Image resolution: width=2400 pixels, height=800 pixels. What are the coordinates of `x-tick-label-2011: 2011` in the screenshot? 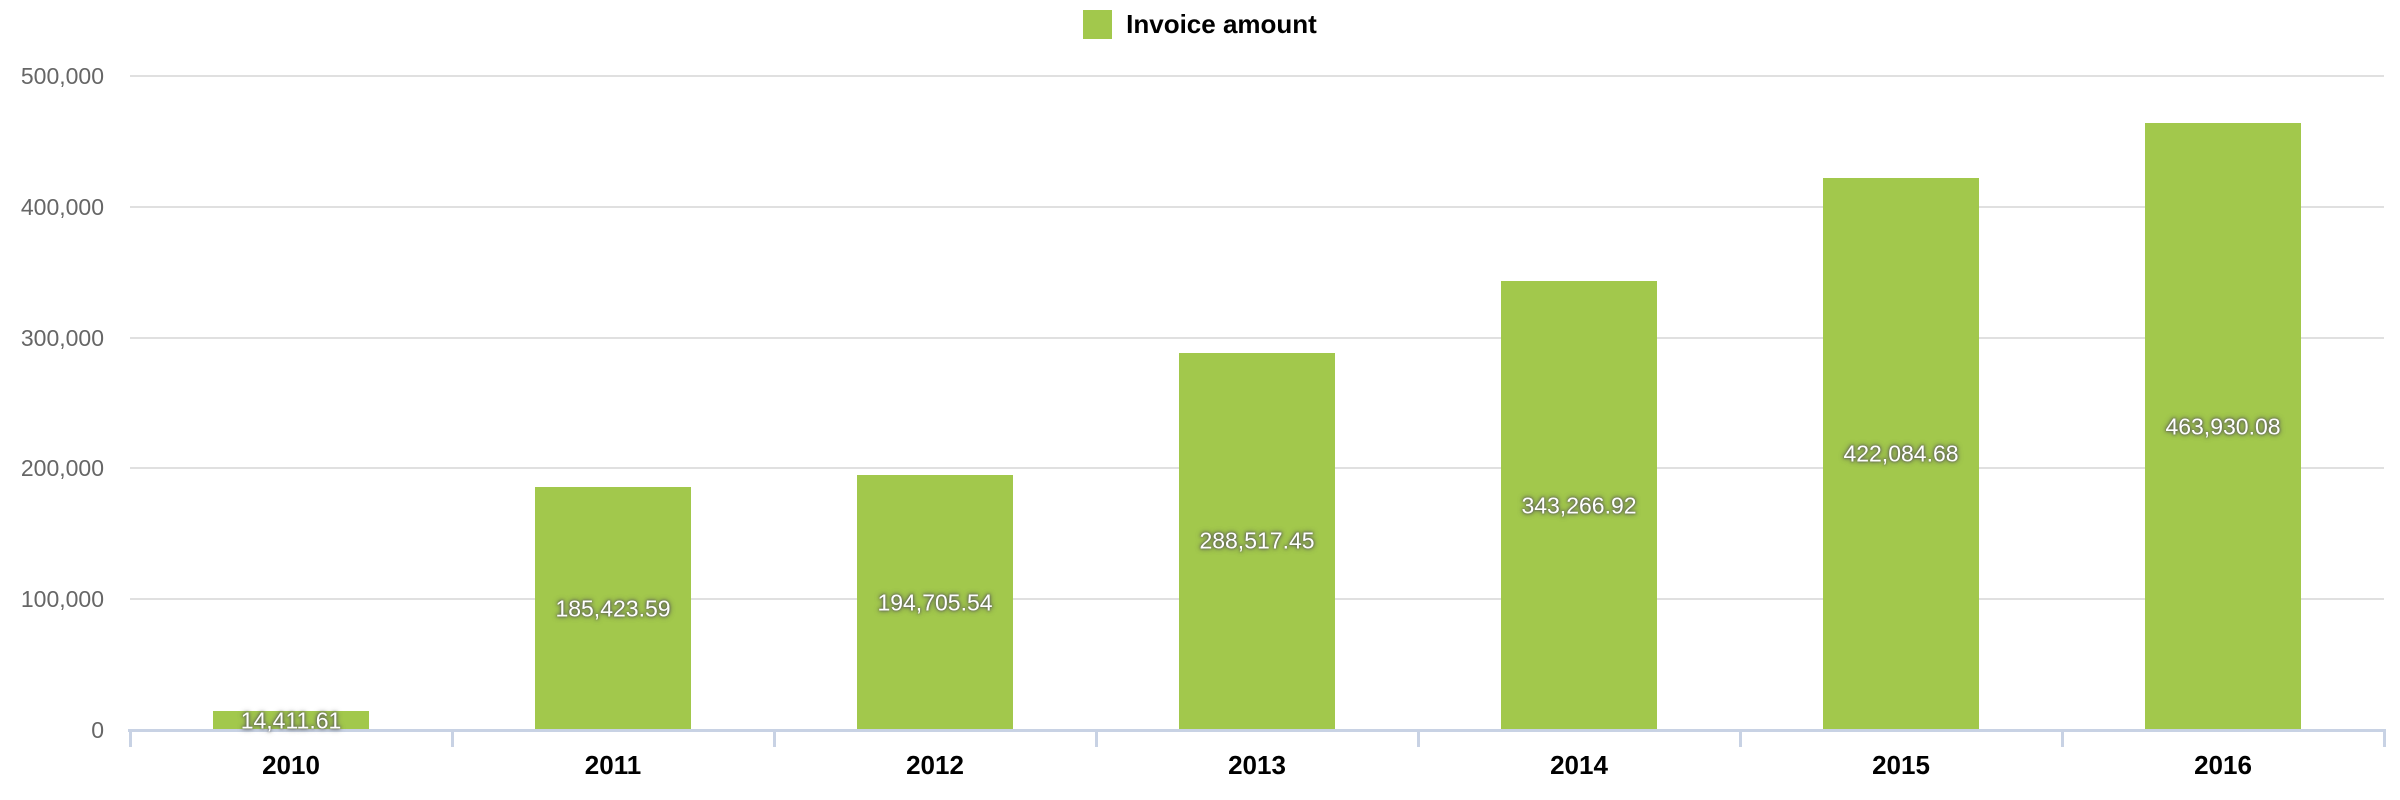 It's located at (613, 765).